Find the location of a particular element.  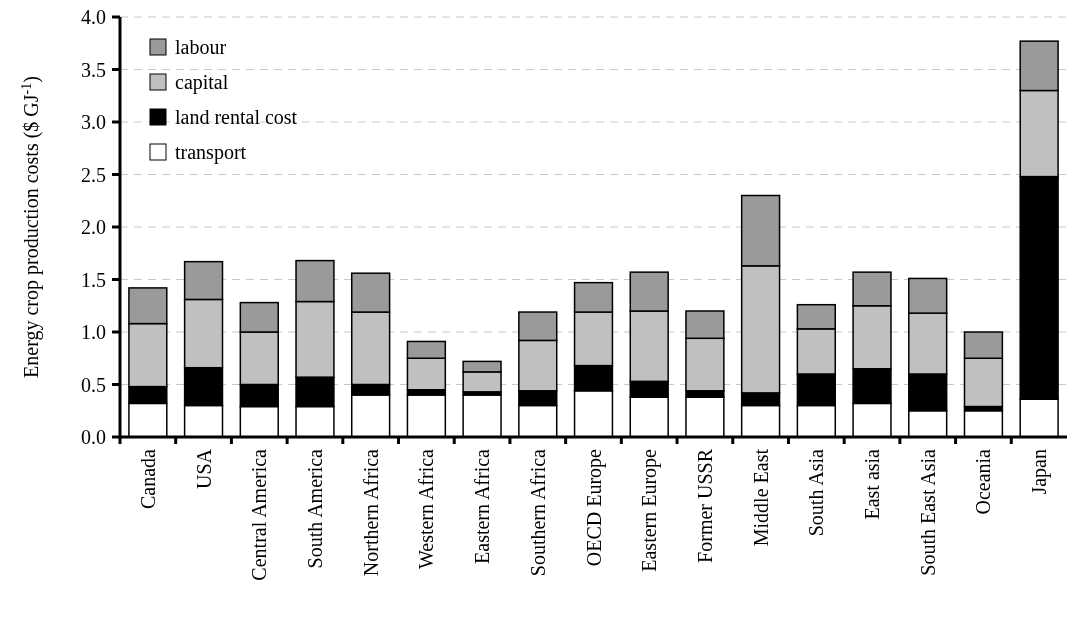

x-tick-label: East asia is located at coordinates (872, 484).